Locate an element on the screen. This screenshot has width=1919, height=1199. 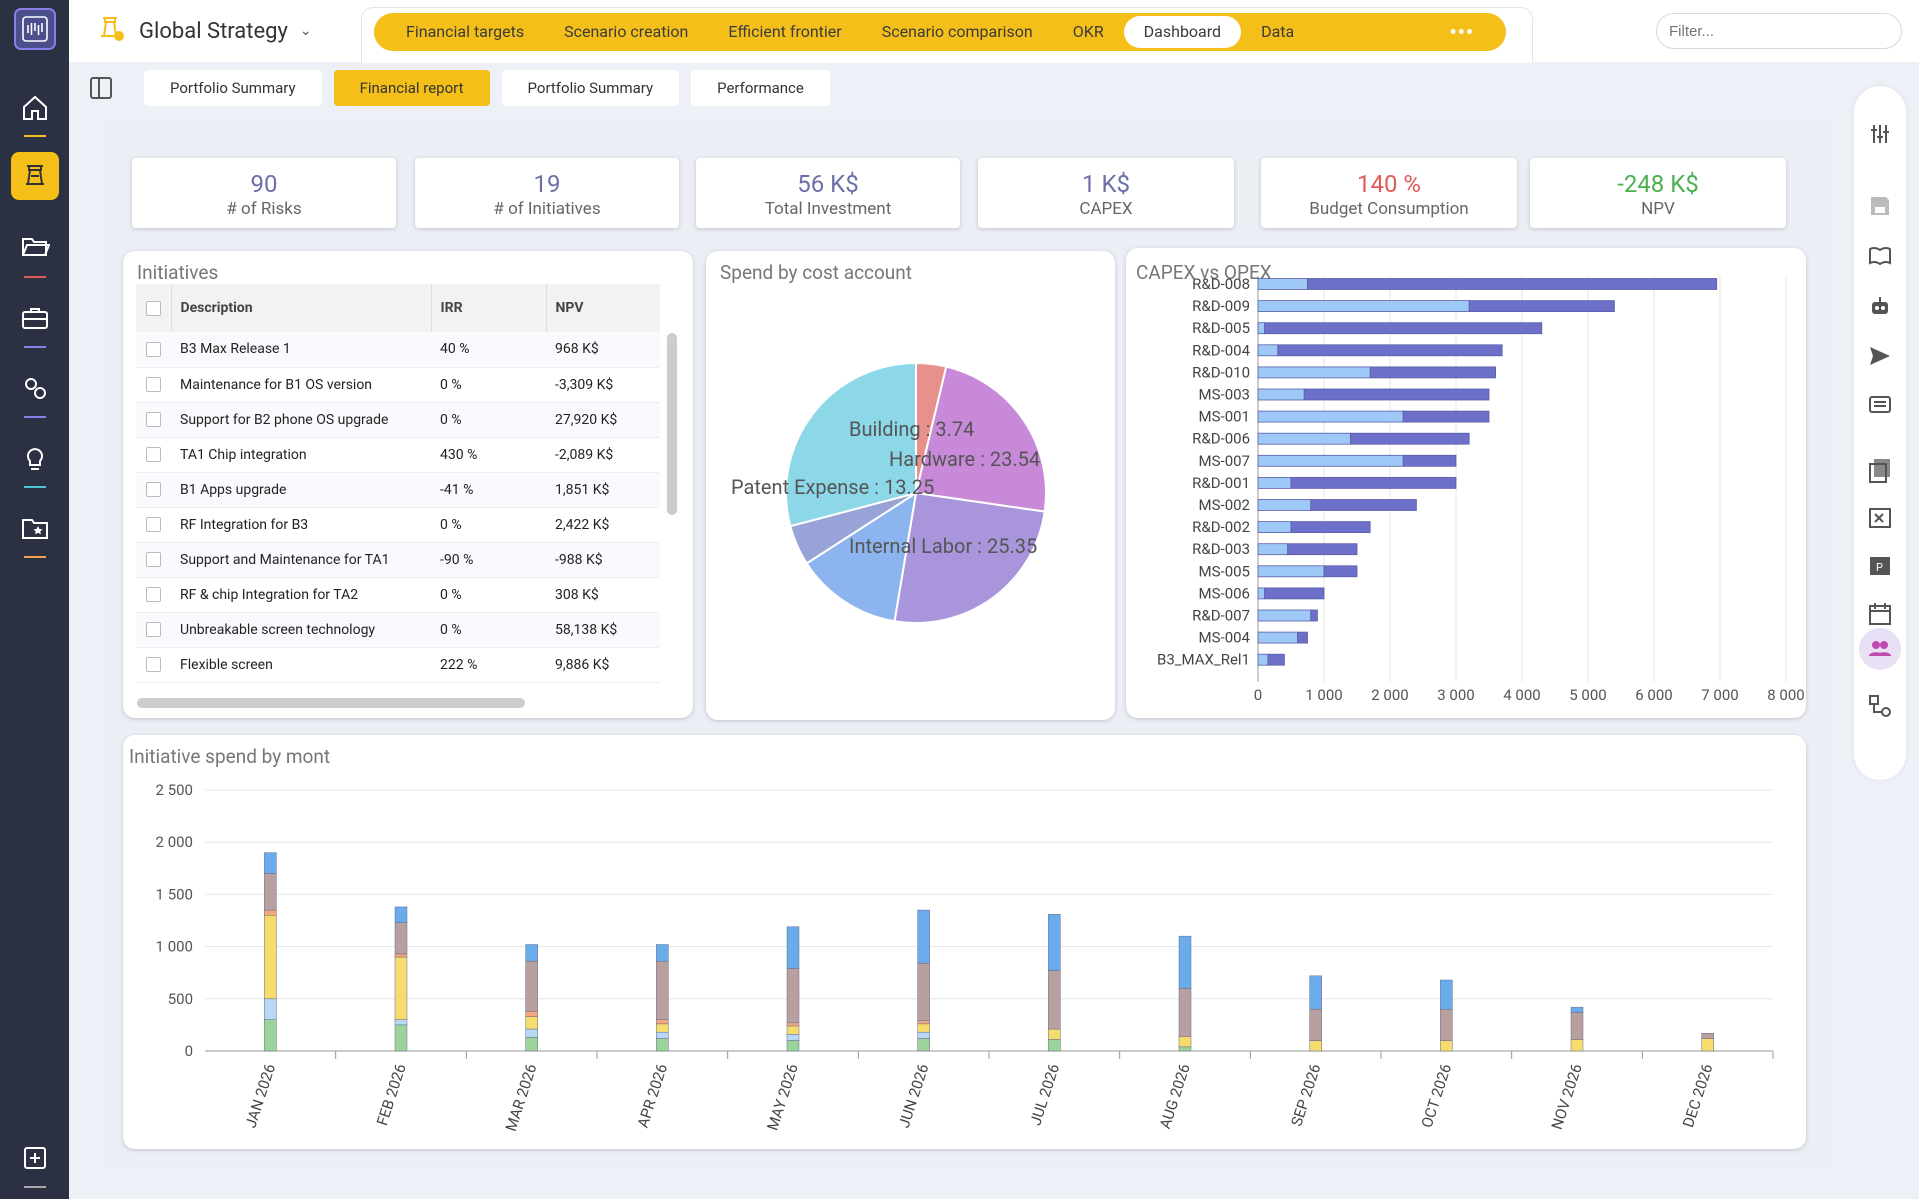
bar-ms-003-s1 is located at coordinates (1396, 394).